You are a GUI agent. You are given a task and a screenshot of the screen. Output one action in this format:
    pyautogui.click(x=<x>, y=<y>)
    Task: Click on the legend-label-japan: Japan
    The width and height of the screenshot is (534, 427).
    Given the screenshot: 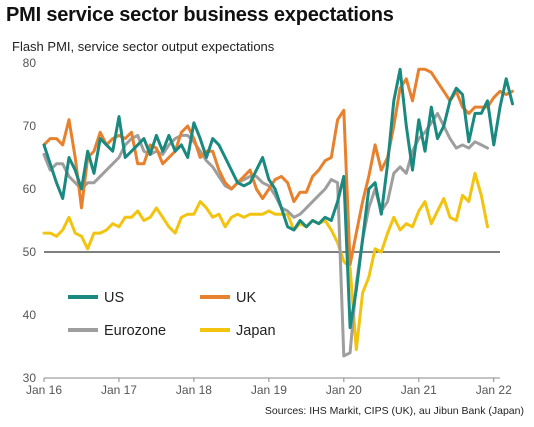 What is the action you would take?
    pyautogui.click(x=256, y=331)
    